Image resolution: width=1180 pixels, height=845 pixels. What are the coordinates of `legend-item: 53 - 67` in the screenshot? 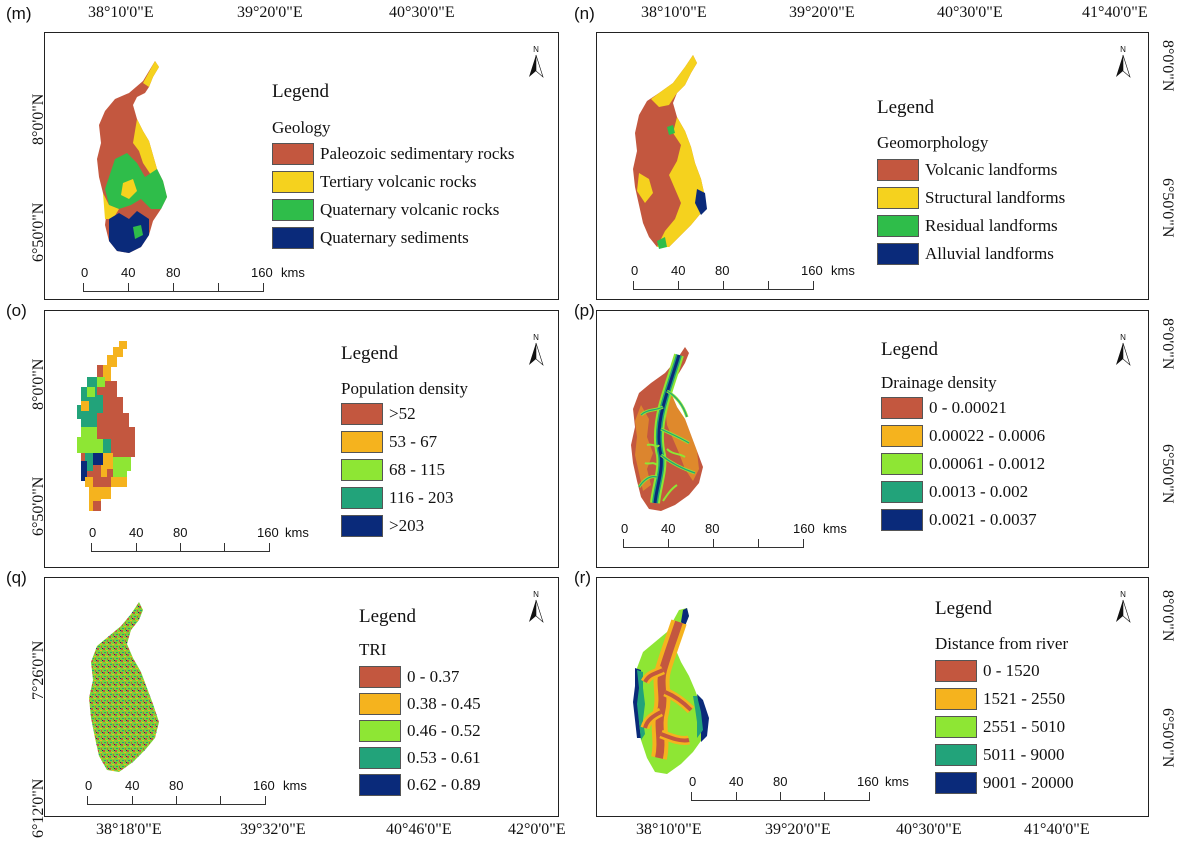 It's located at (389, 442).